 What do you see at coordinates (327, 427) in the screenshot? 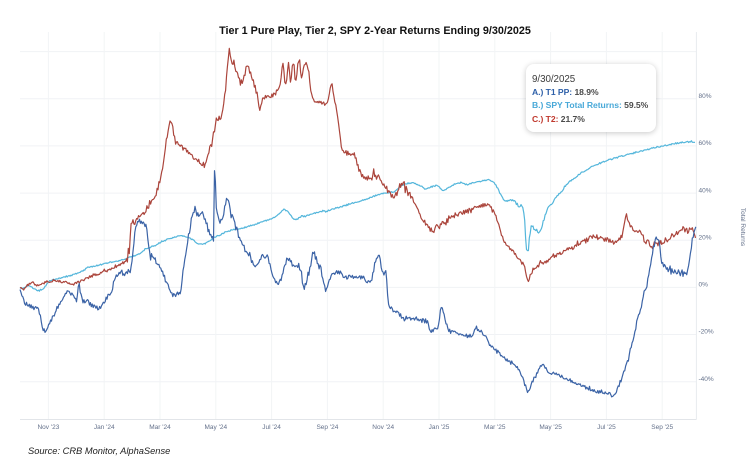
I see `svg-text: Sep '24` at bounding box center [327, 427].